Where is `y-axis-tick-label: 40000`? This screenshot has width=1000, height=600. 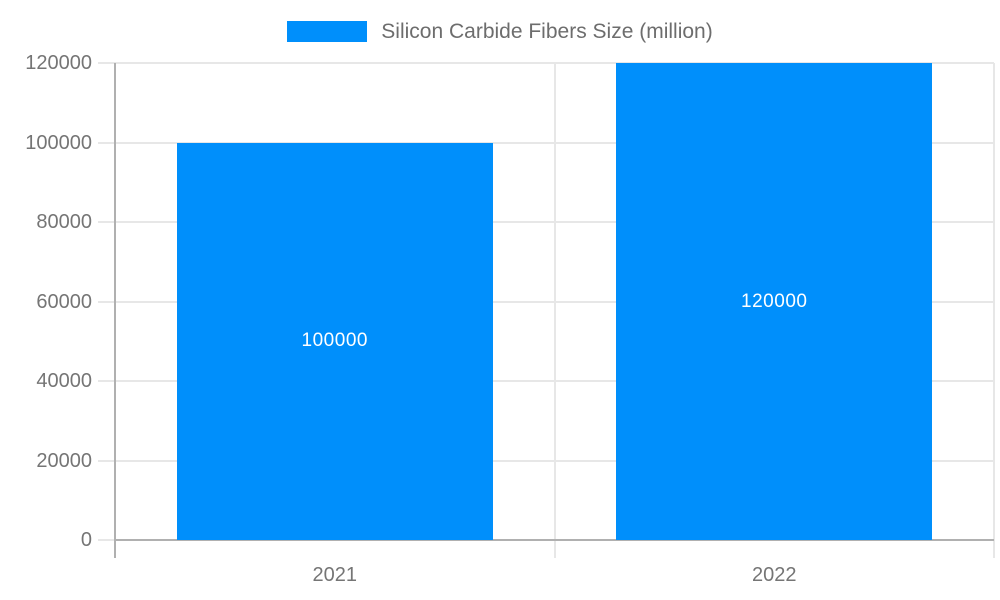 y-axis-tick-label: 40000 is located at coordinates (64, 381).